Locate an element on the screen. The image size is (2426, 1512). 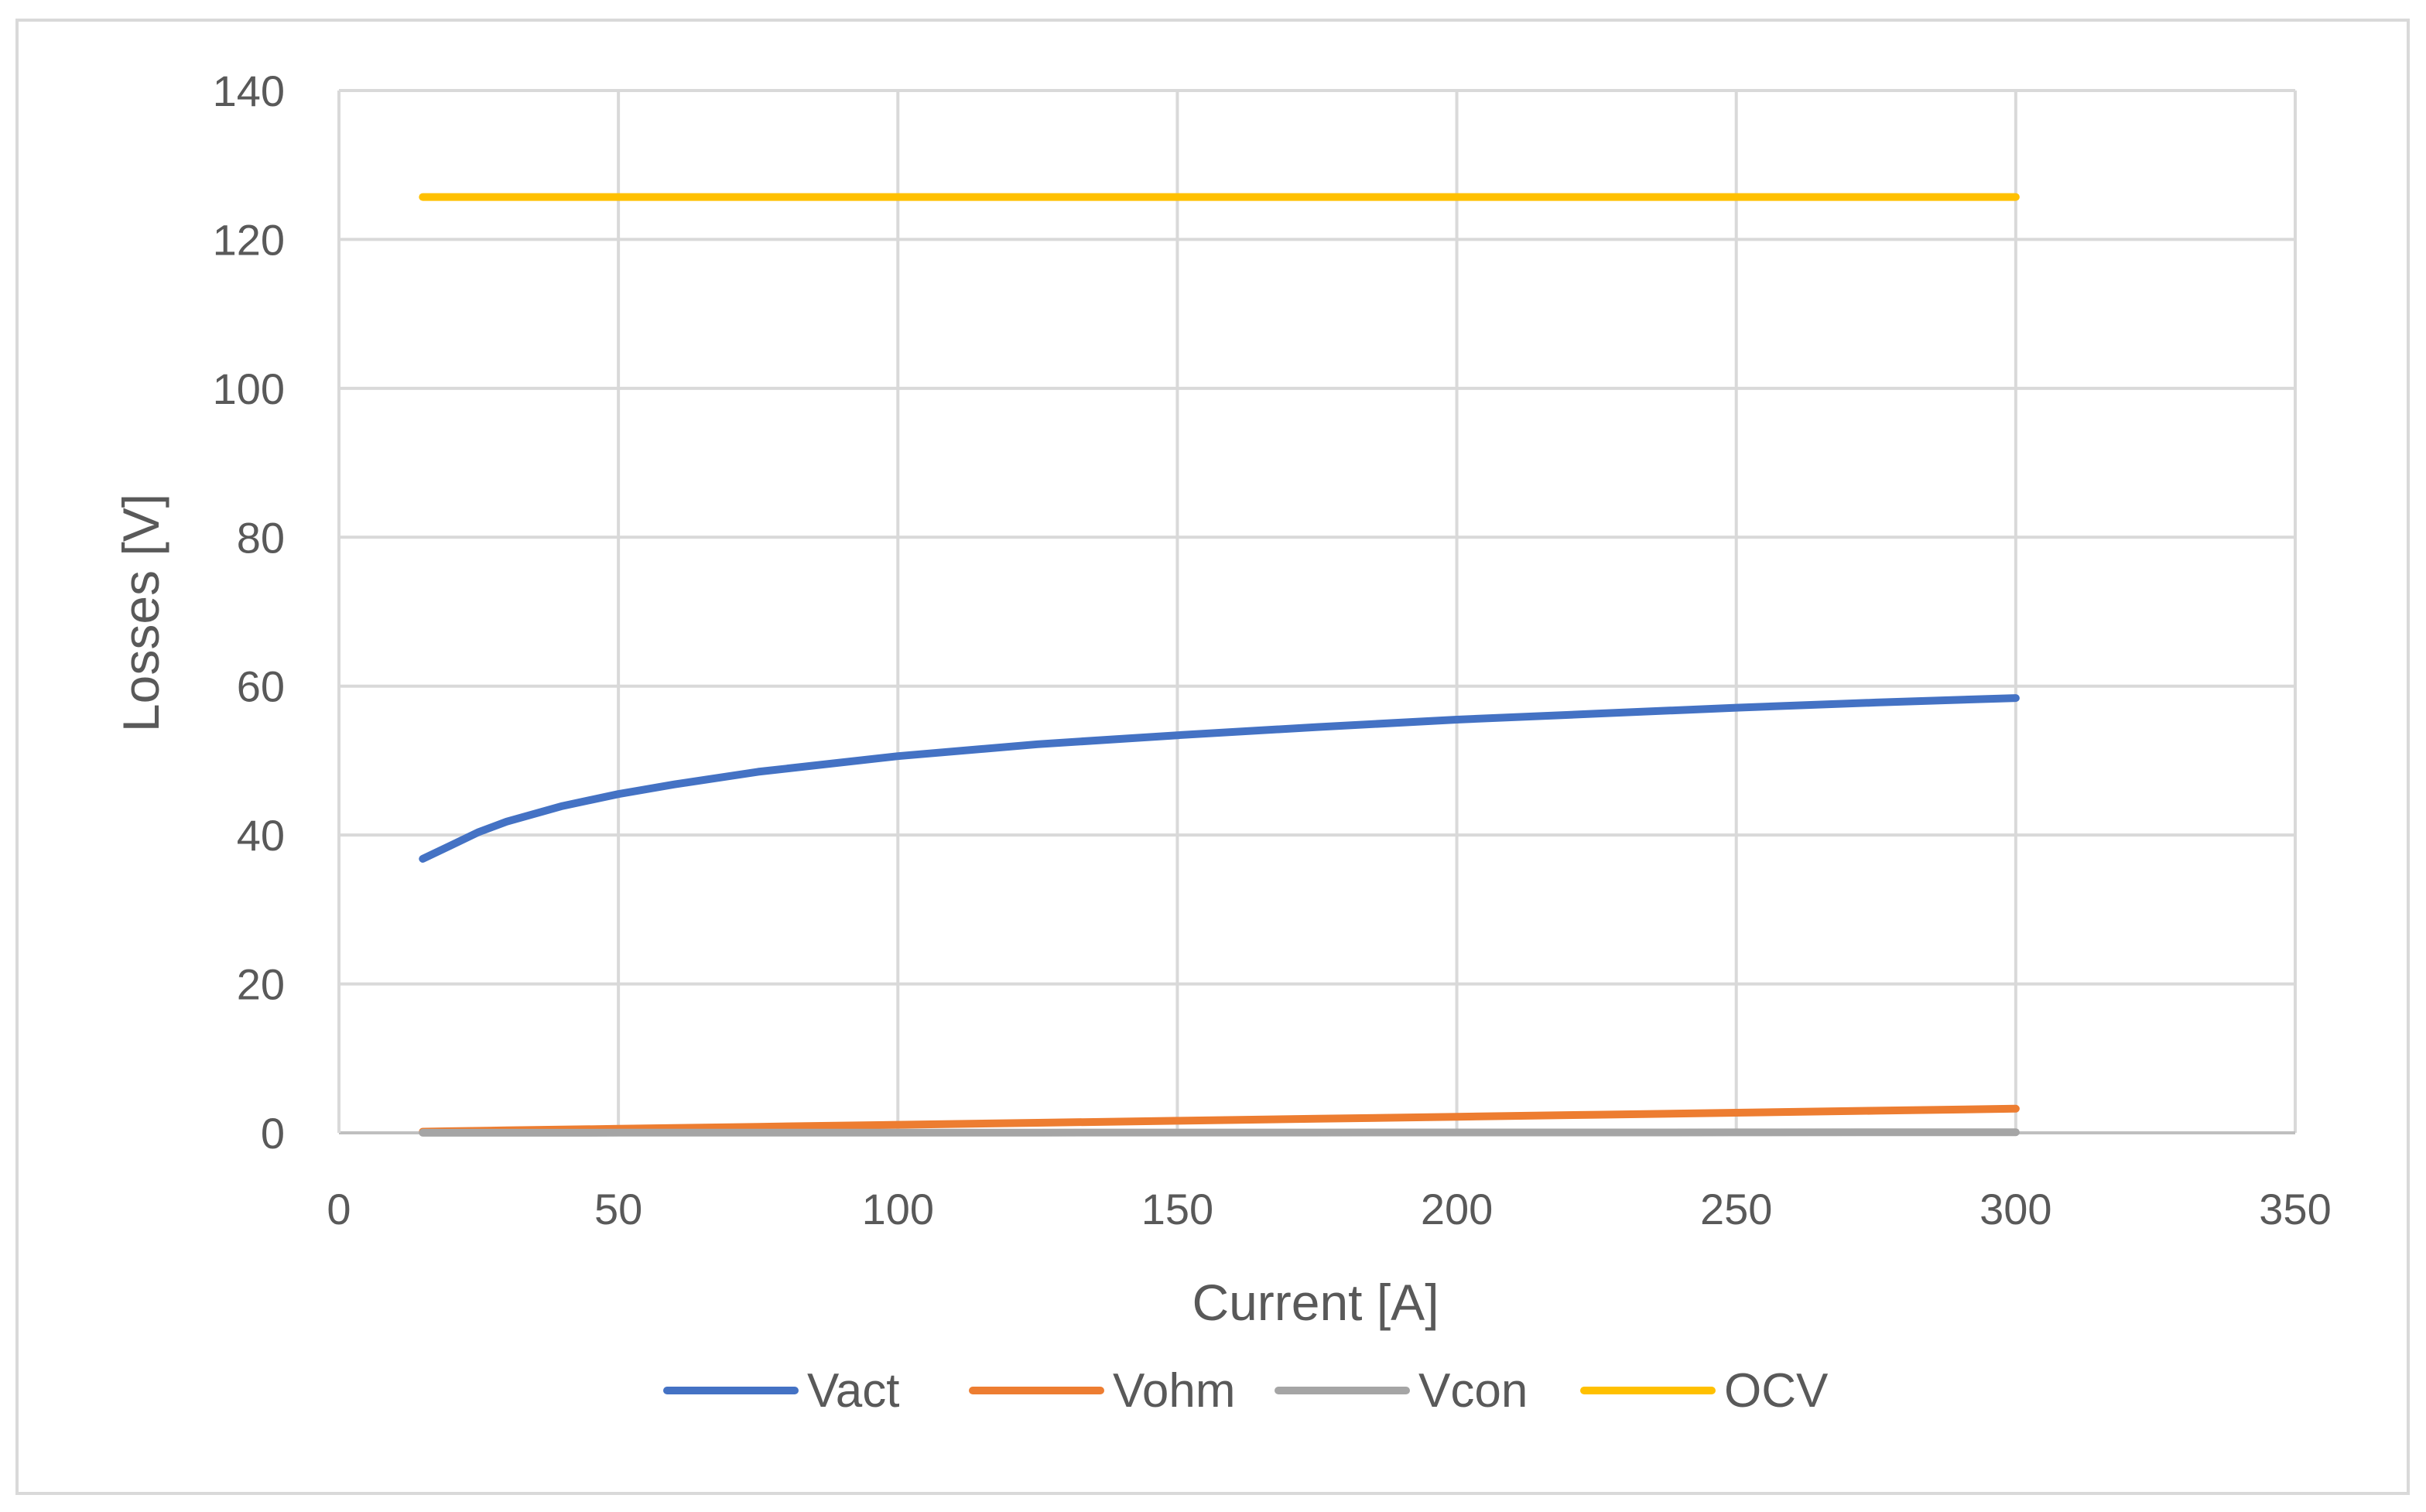
legend-item-vohm: Vohm is located at coordinates (1102, 1391).